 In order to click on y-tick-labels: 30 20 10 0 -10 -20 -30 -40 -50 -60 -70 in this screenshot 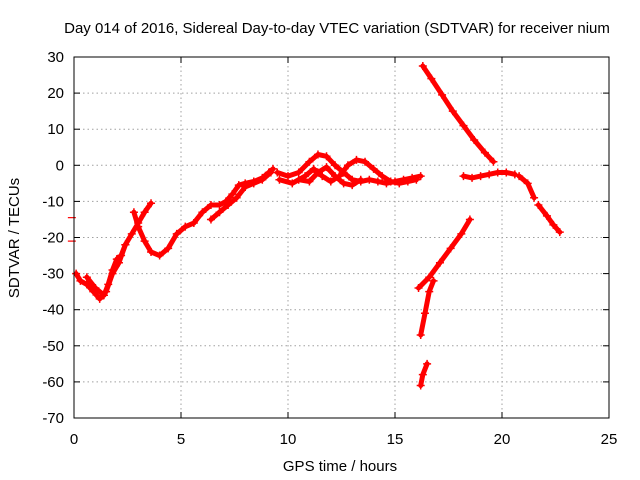, I will do `click(53, 238)`.